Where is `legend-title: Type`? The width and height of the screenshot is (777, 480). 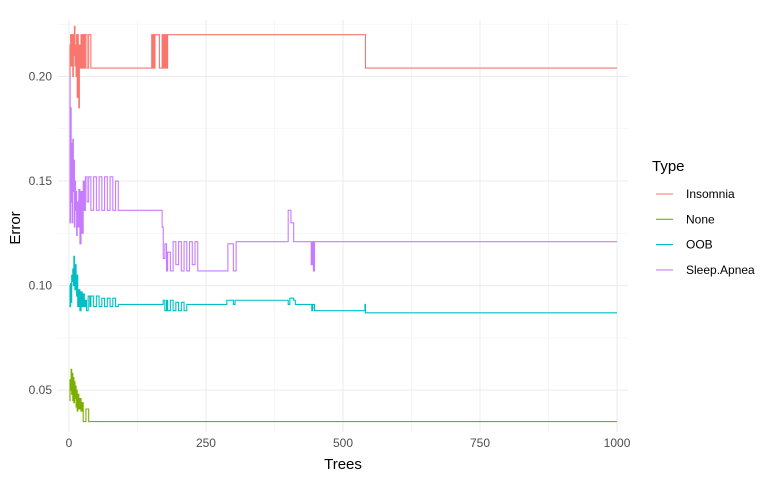 legend-title: Type is located at coordinates (668, 166).